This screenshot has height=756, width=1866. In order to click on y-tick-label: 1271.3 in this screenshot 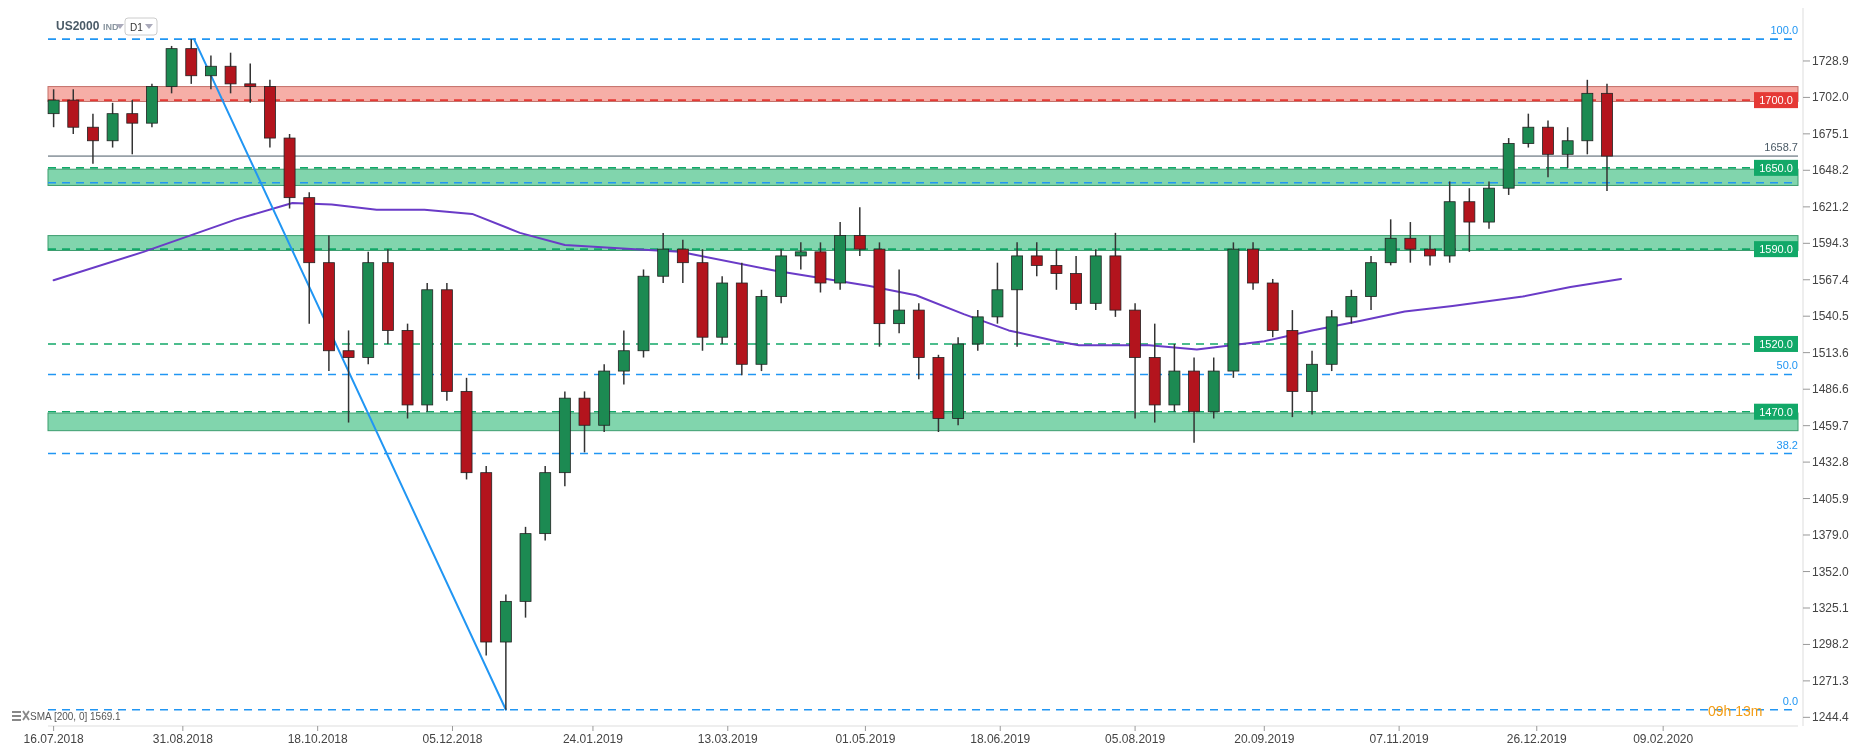, I will do `click(1831, 680)`.